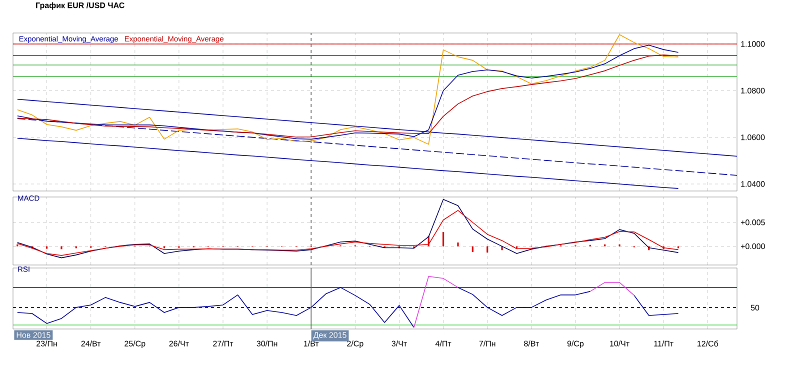 The height and width of the screenshot is (367, 794). Describe the element at coordinates (752, 246) in the screenshot. I see `y-tick-label: +0.000` at that location.